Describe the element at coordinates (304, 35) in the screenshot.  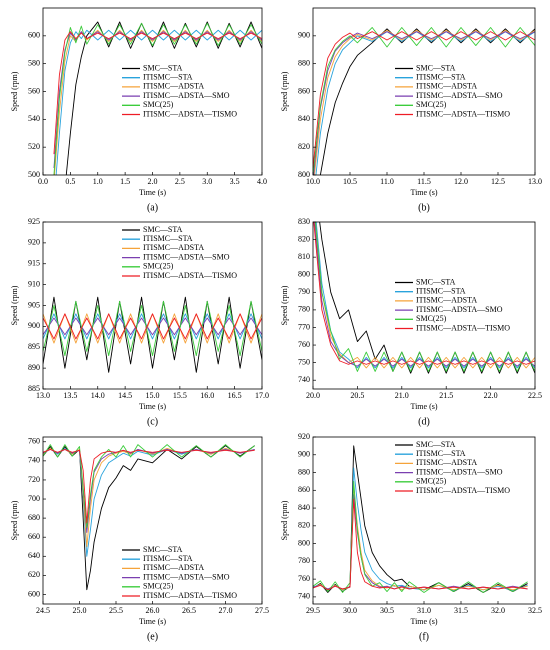
I see `y-tick-label: 900` at that location.